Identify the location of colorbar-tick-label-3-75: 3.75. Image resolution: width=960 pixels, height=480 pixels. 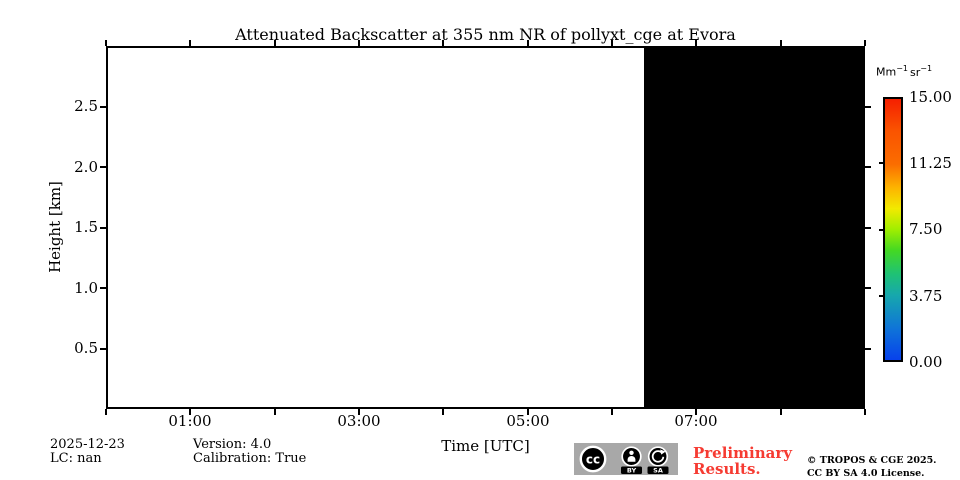
(926, 296).